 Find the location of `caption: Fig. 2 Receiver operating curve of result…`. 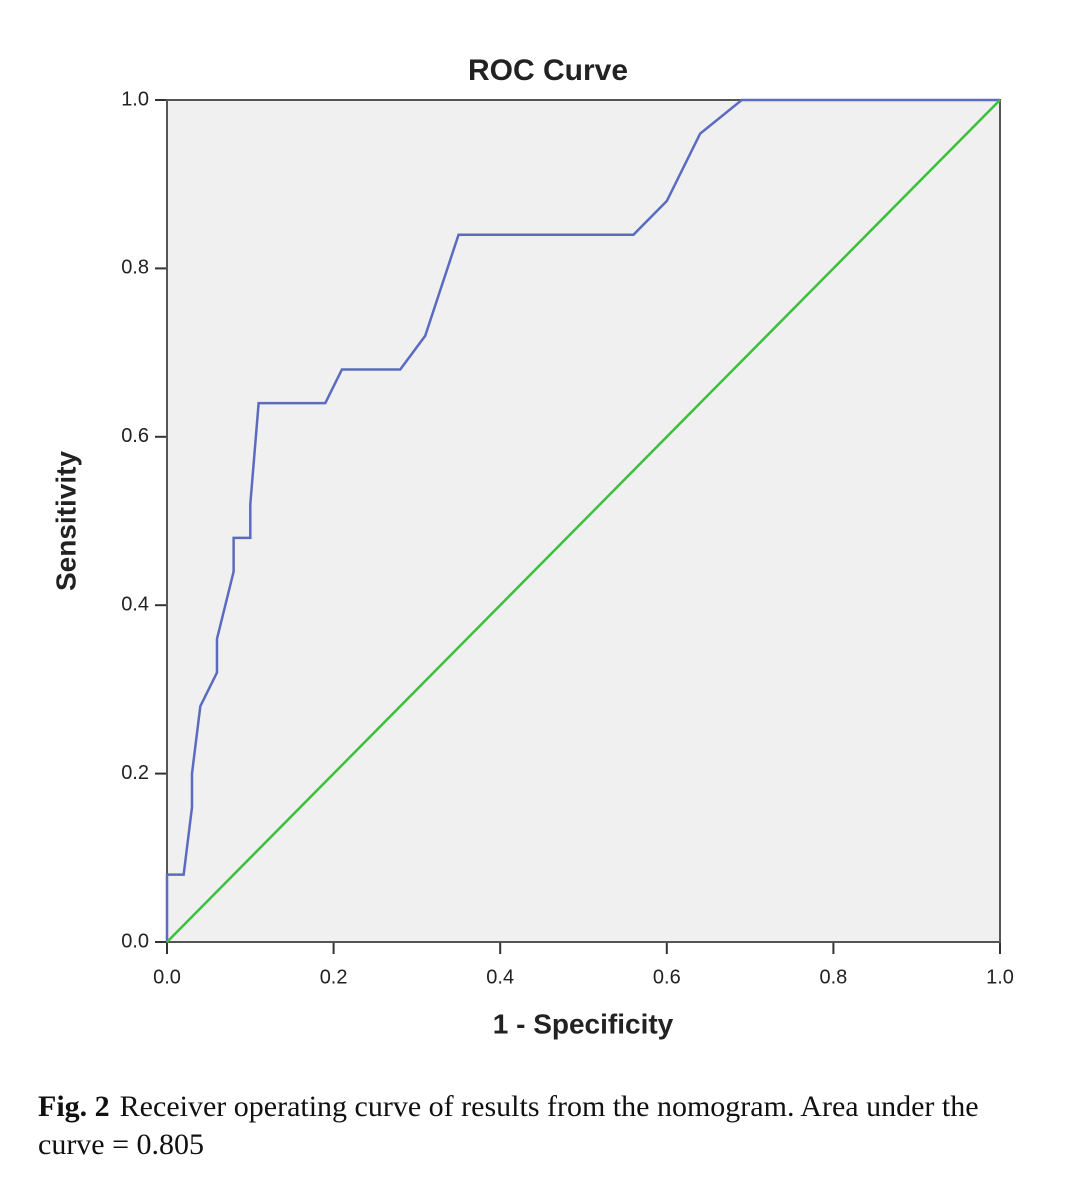

caption: Fig. 2 Receiver operating curve of result… is located at coordinates (543, 1126).